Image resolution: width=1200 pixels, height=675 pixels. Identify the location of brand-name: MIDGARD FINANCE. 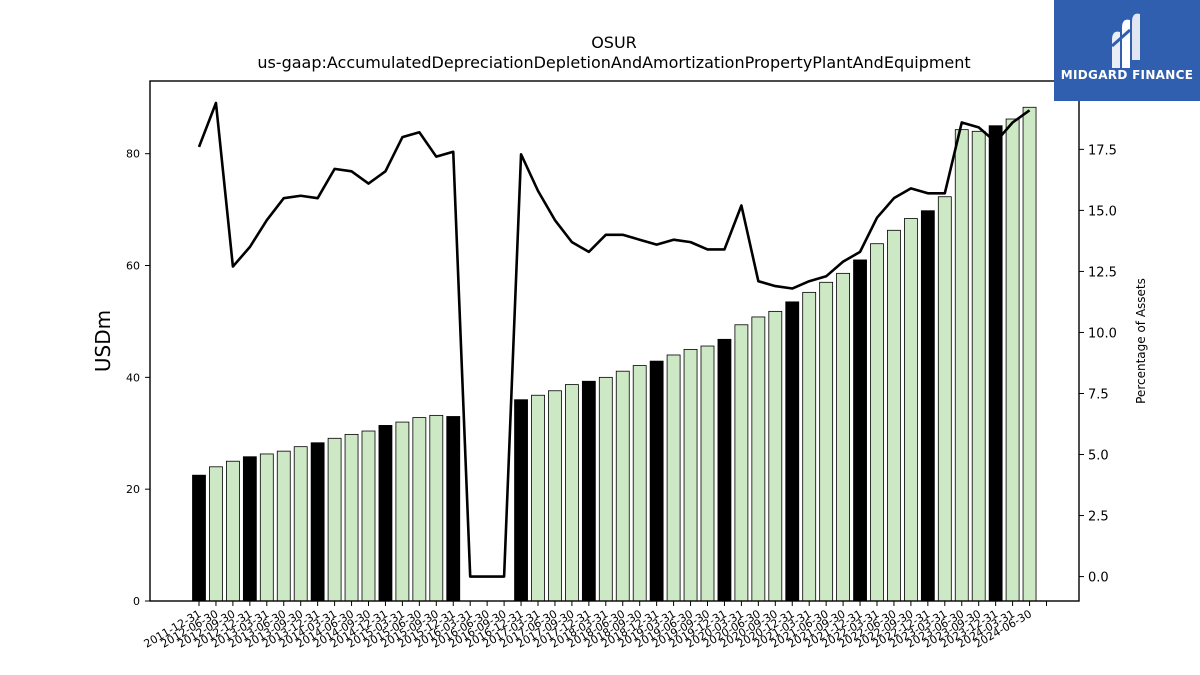
(1127, 75).